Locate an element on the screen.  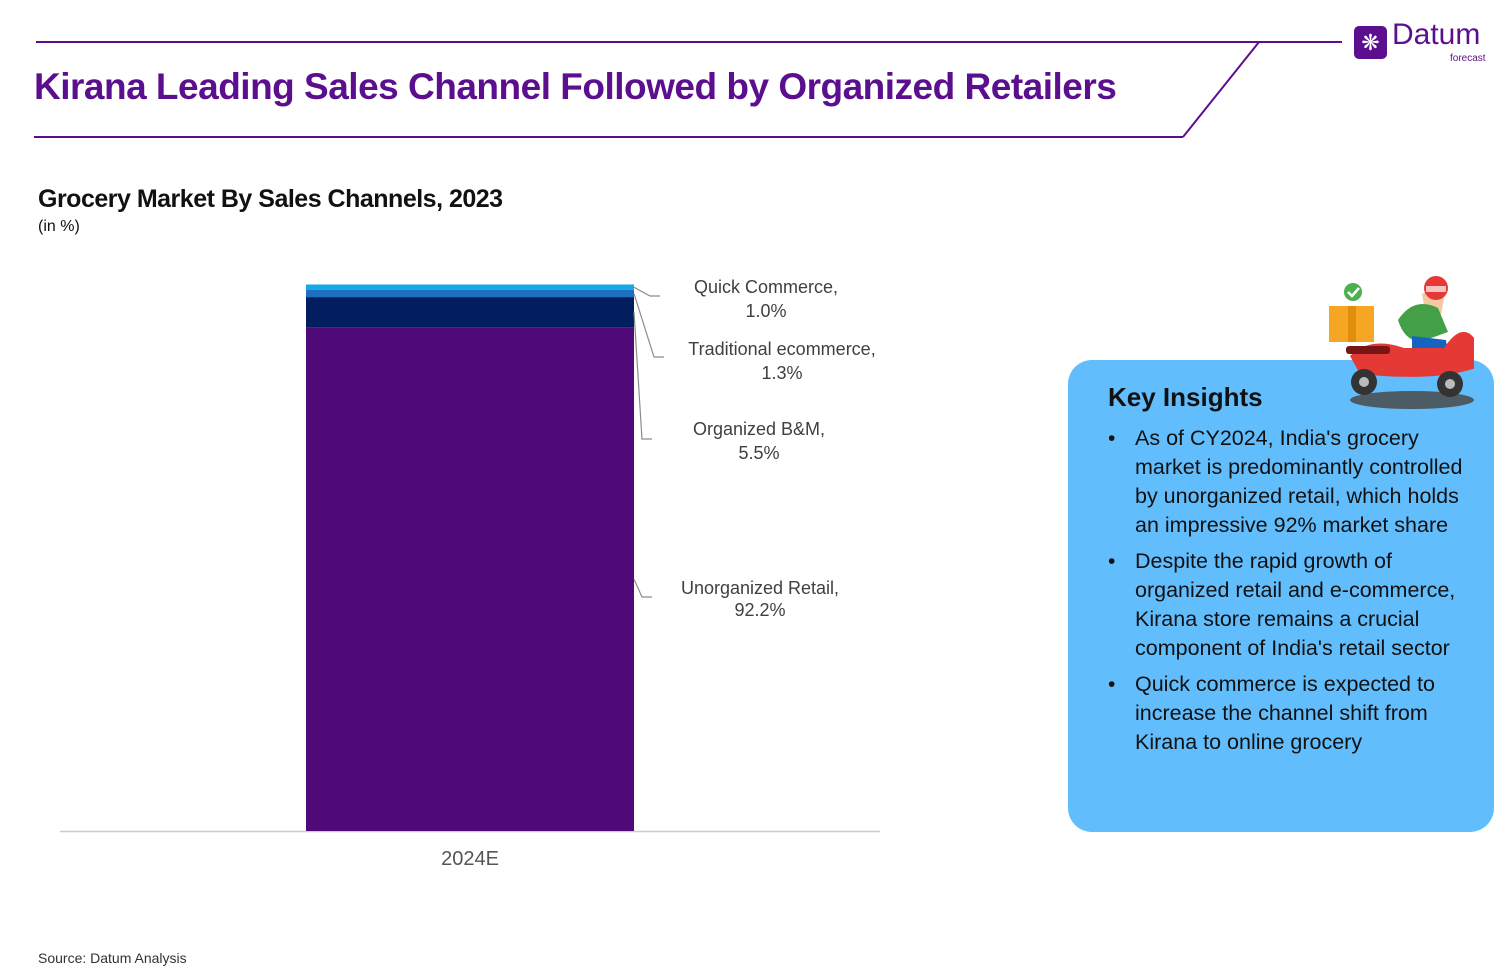
logo-wordmark: Datum is located at coordinates (1436, 34).